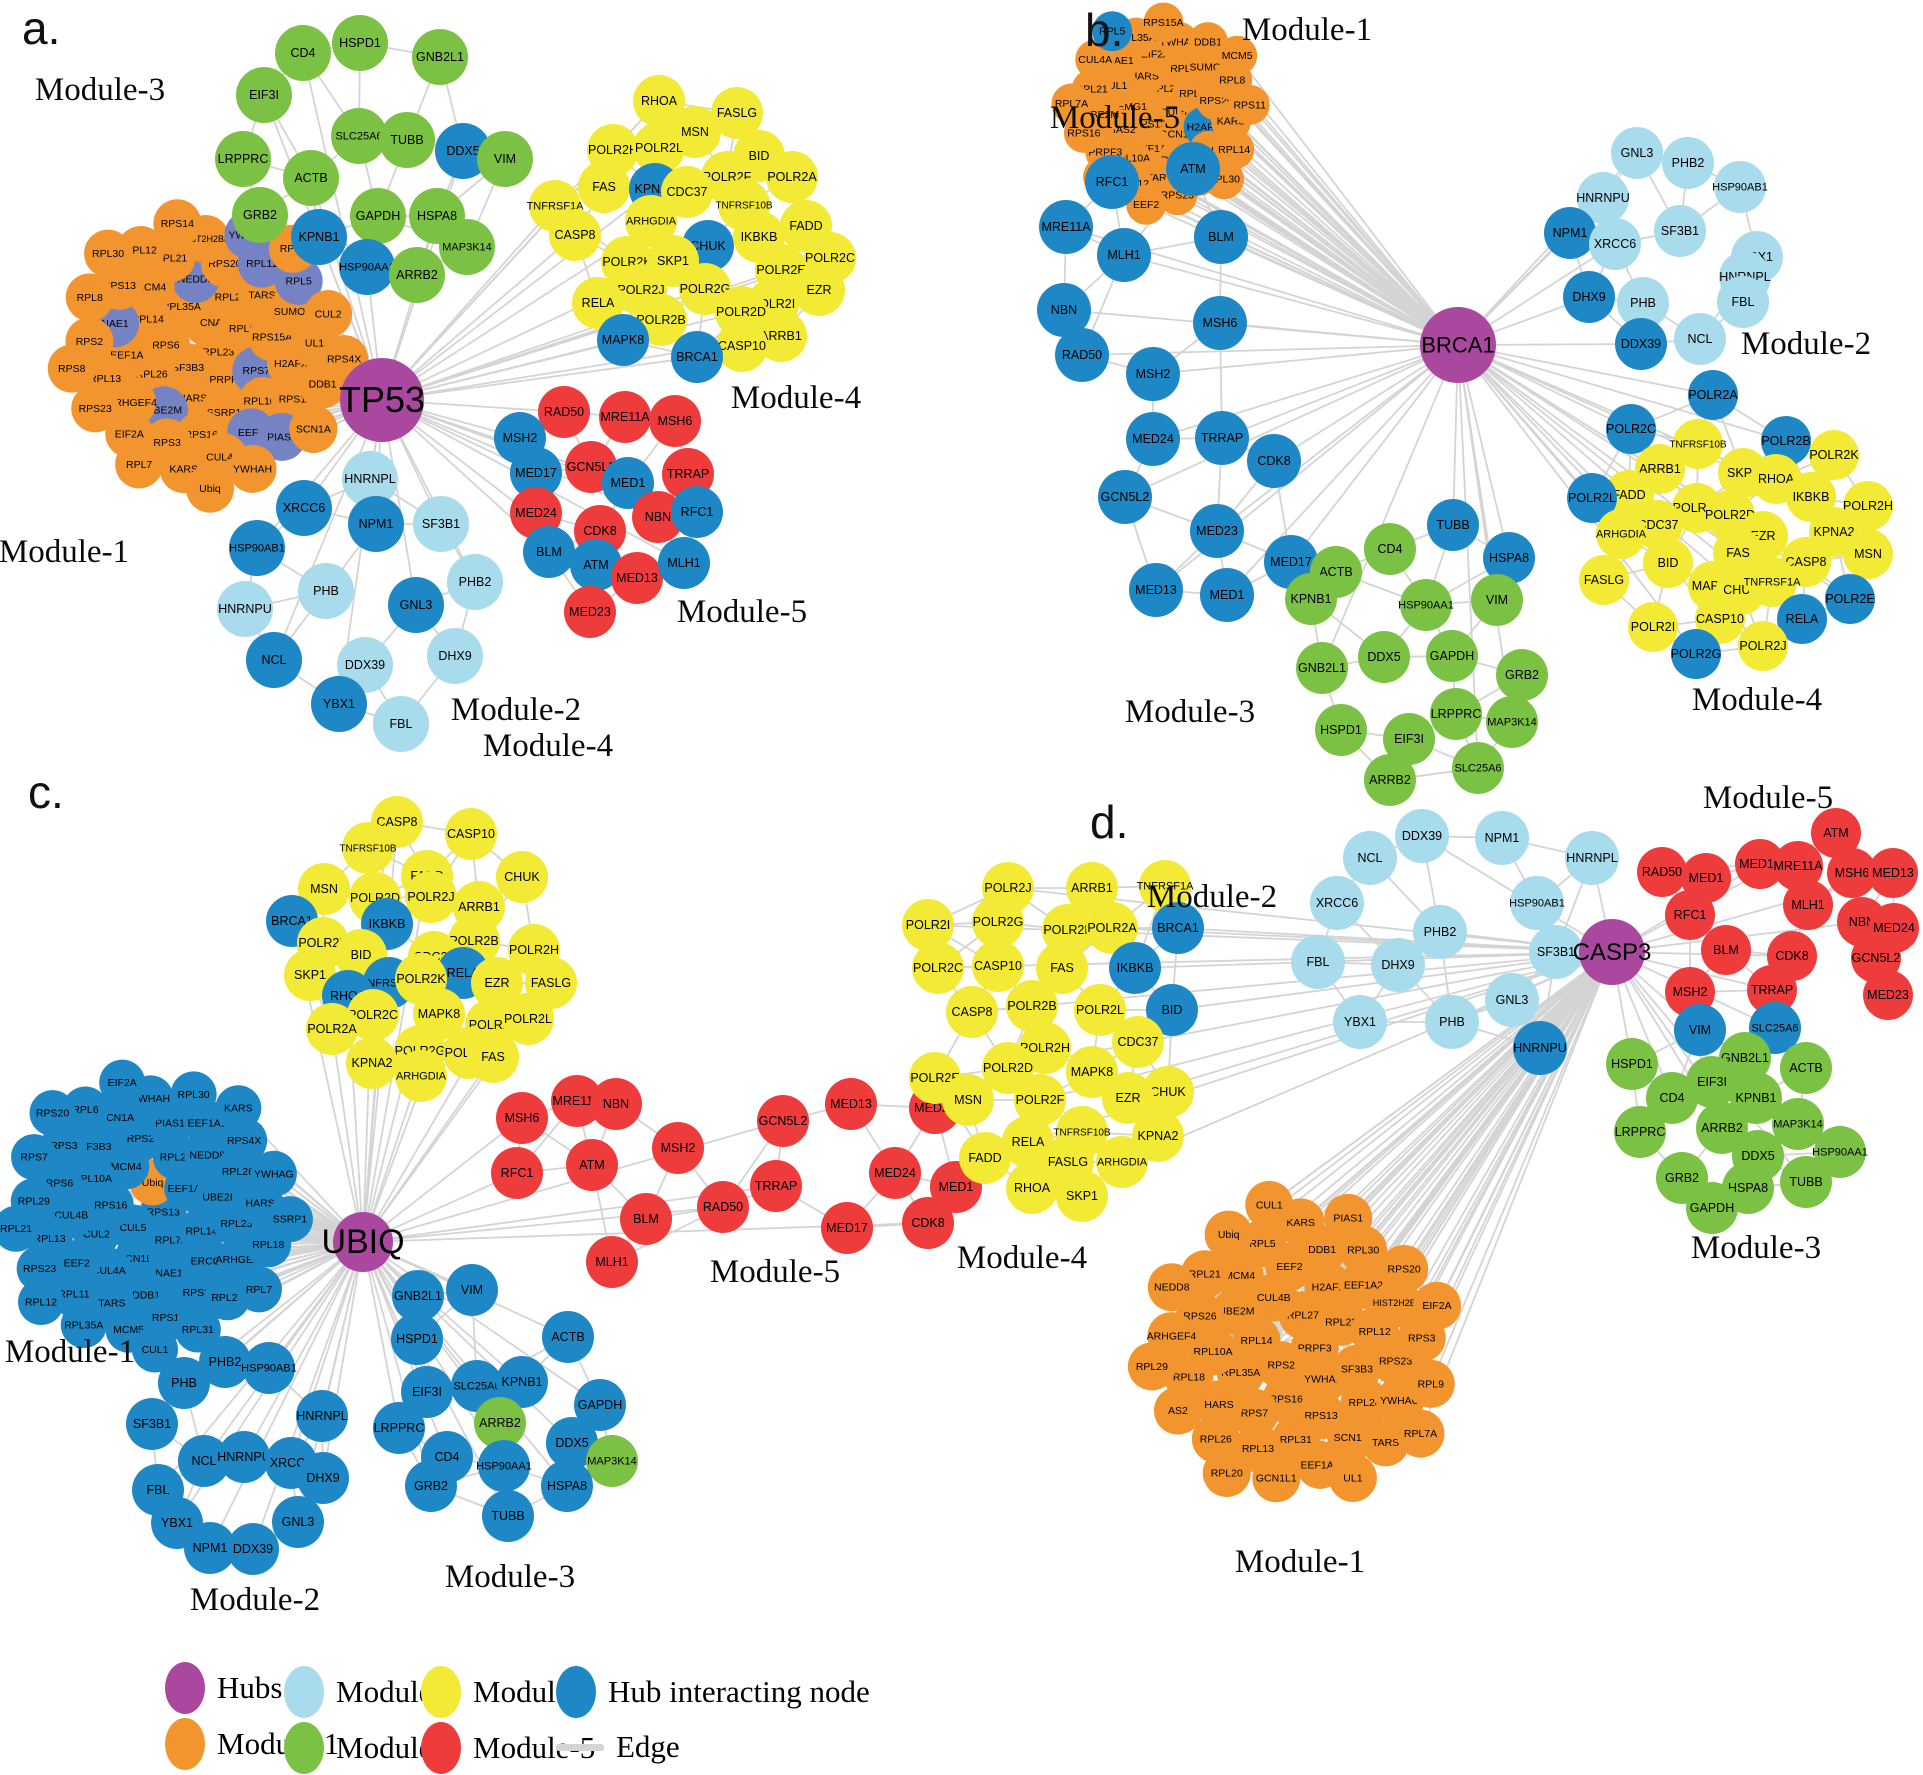 The image size is (1923, 1775). Describe the element at coordinates (1395, 1361) in the screenshot. I see `svg-text: RPS23` at that location.